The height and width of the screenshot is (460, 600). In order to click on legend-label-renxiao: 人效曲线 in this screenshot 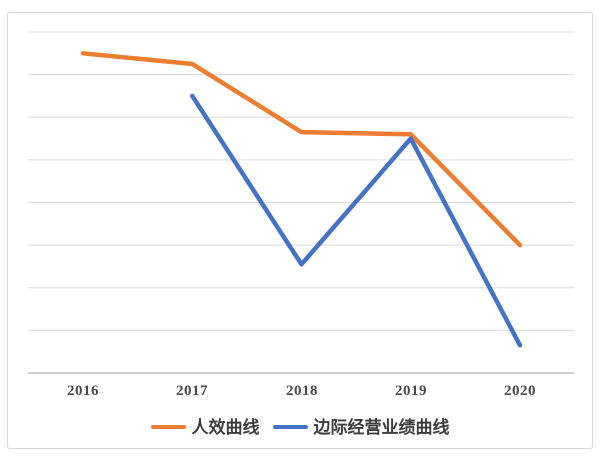, I will do `click(225, 427)`.